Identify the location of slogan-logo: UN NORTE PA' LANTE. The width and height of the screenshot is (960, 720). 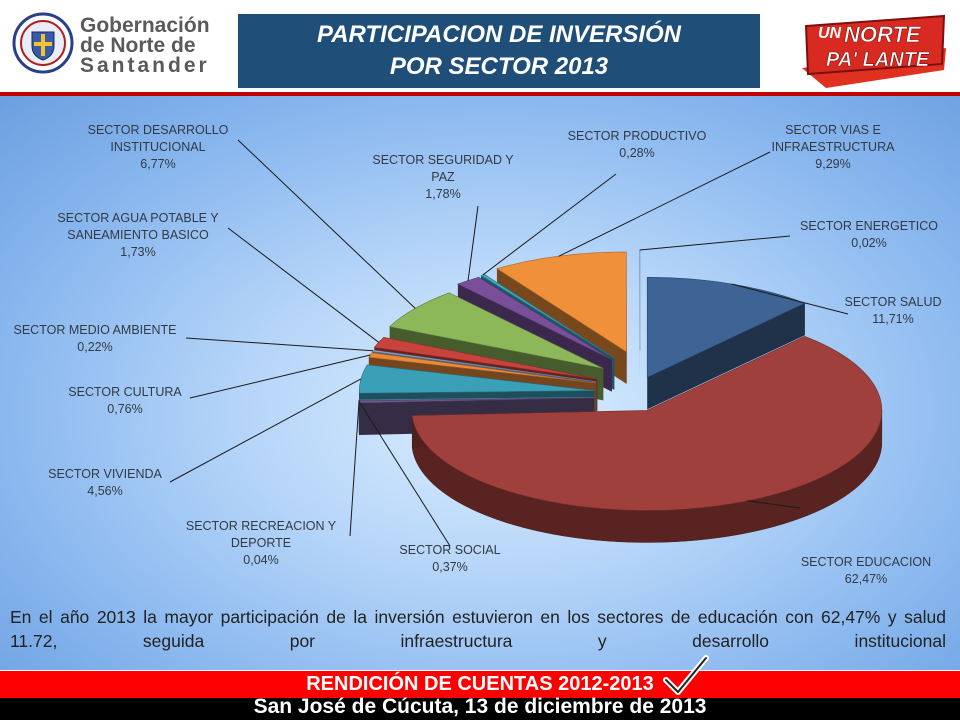
(874, 51).